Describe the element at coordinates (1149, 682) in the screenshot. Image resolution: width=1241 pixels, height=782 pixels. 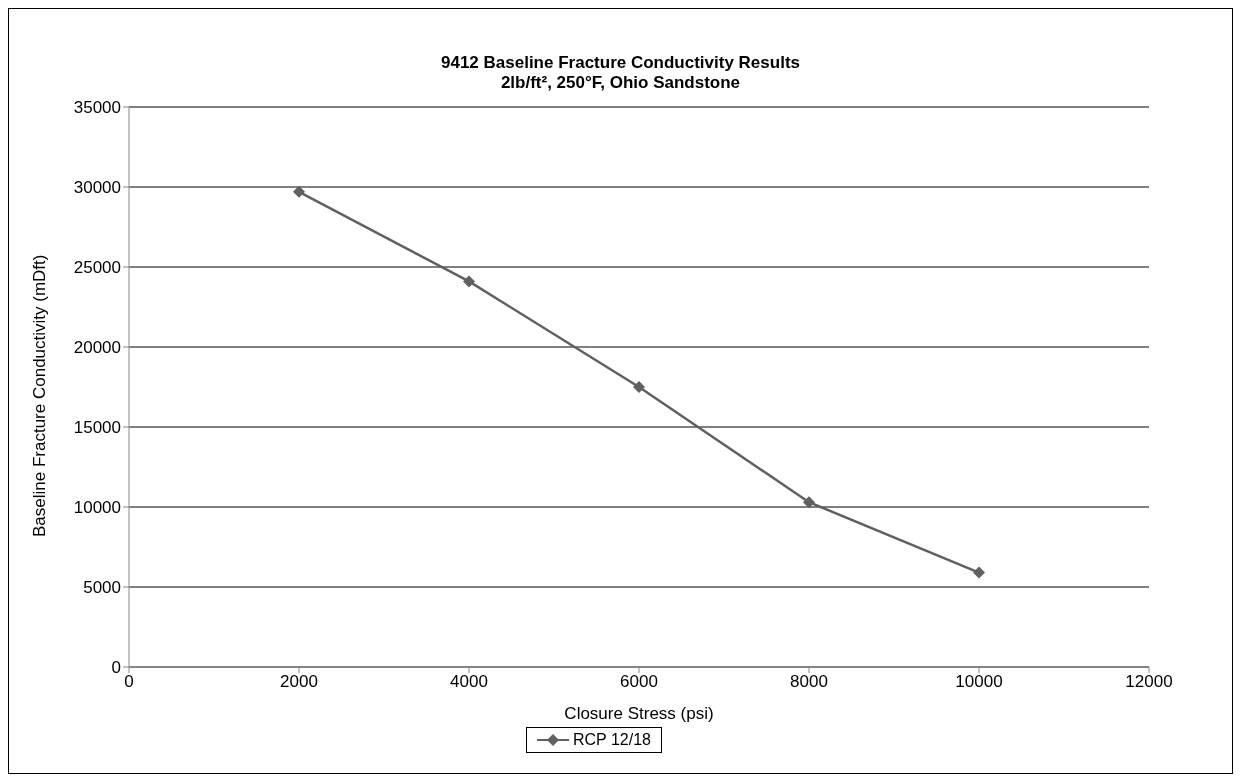
I see `x-tick-label: 12000` at that location.